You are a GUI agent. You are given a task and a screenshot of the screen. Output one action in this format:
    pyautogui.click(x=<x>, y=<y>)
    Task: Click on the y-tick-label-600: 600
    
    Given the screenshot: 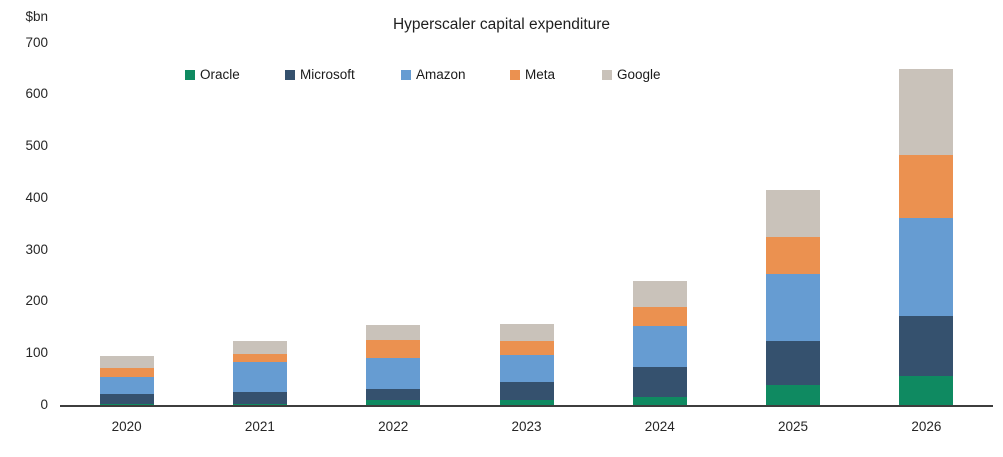 What is the action you would take?
    pyautogui.click(x=36, y=94)
    